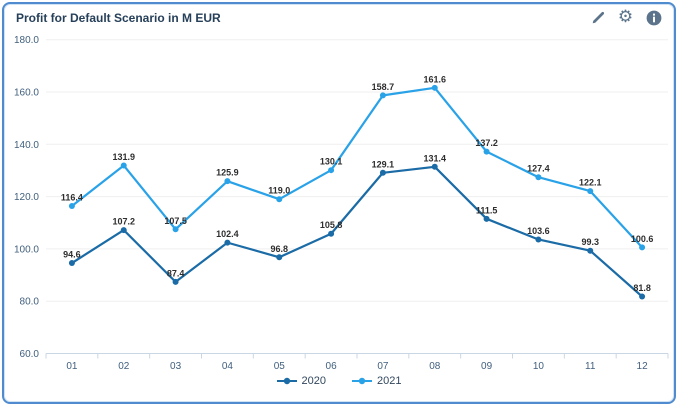 The width and height of the screenshot is (682, 416). Describe the element at coordinates (286, 381) in the screenshot. I see `legend-marker-2020` at that location.